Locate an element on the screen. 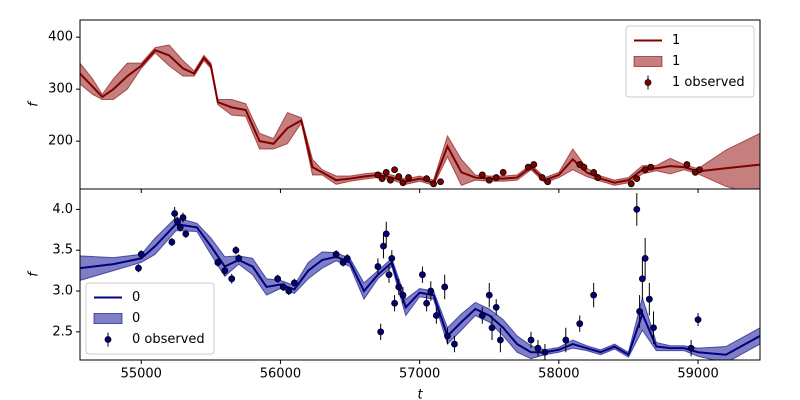  x-tick-label: 59000 is located at coordinates (697, 374).